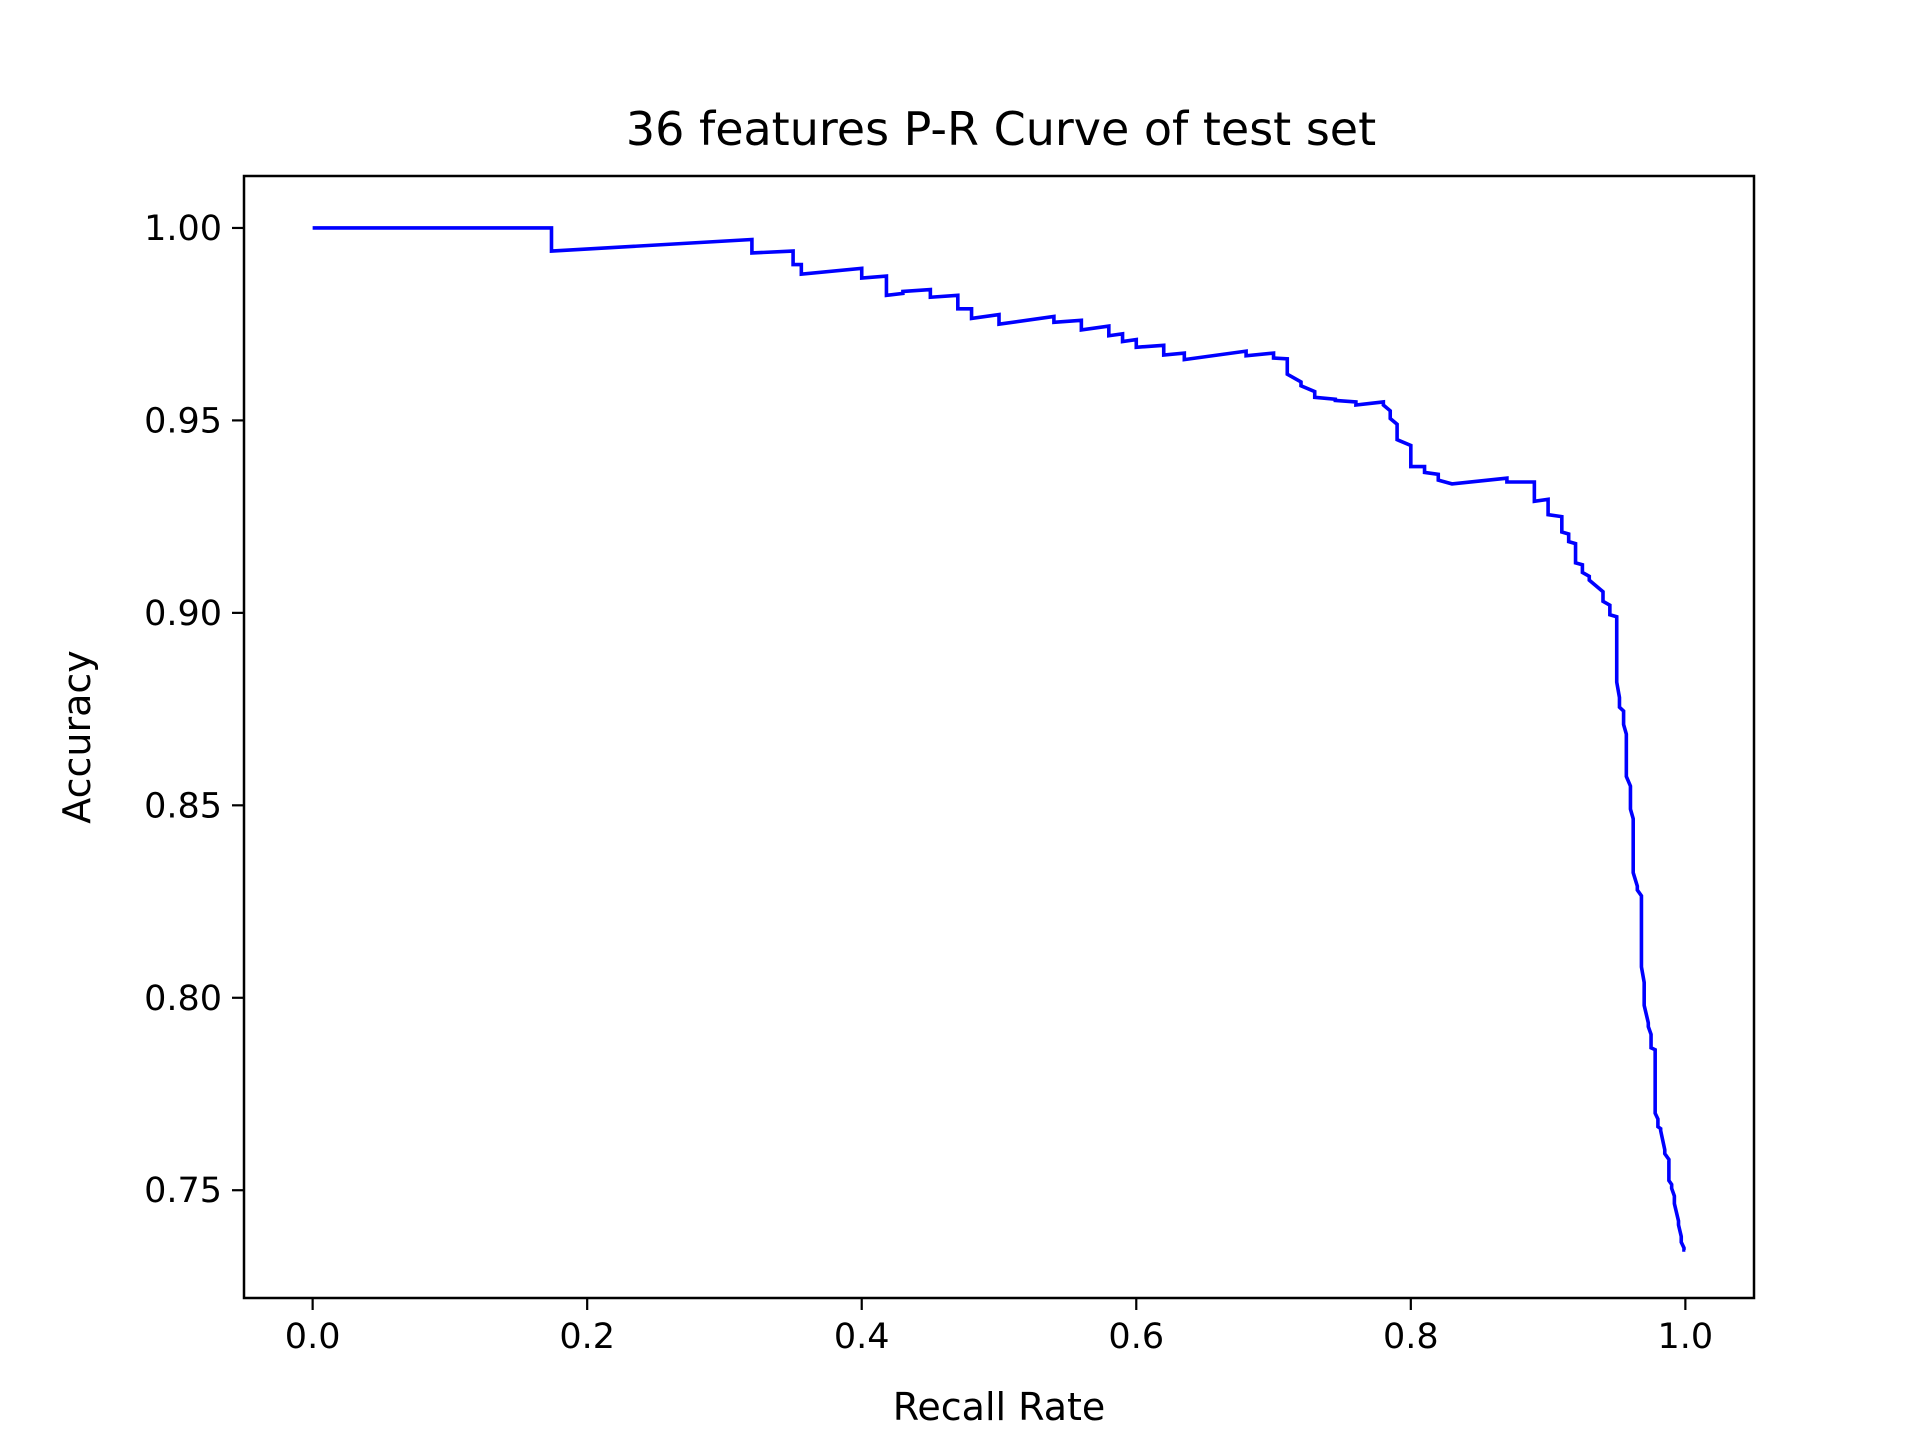  What do you see at coordinates (183, 614) in the screenshot?
I see `y-tick-label: 0.90` at bounding box center [183, 614].